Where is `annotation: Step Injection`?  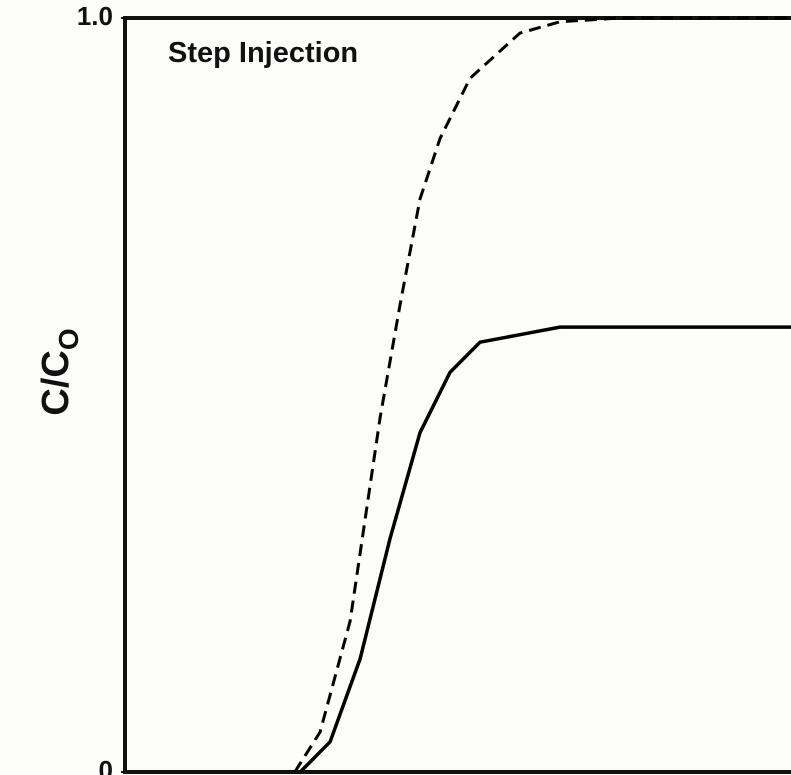 annotation: Step Injection is located at coordinates (263, 53).